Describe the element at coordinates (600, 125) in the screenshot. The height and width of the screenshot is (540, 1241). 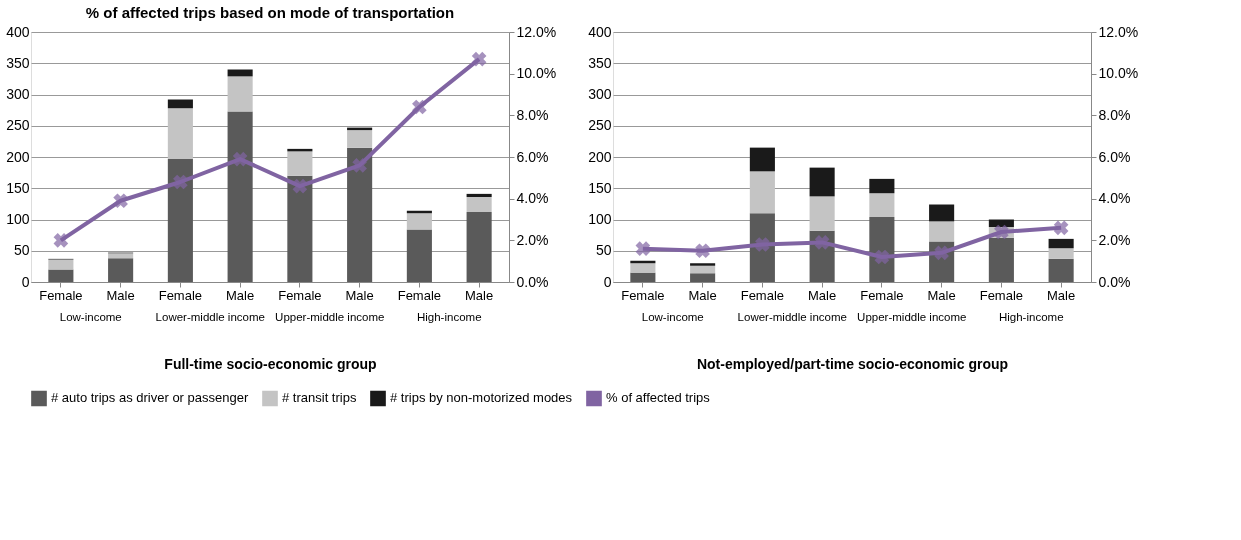
I see `y-tick-label: 250` at that location.